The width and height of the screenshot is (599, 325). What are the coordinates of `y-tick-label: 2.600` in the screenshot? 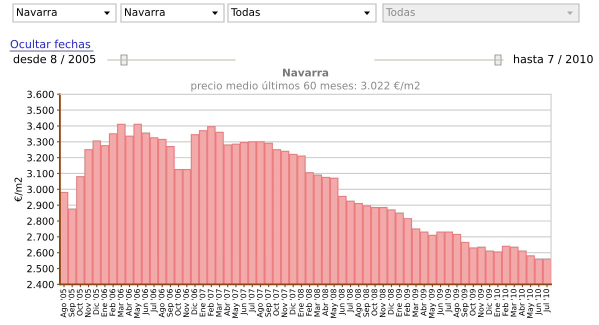 It's located at (40, 253).